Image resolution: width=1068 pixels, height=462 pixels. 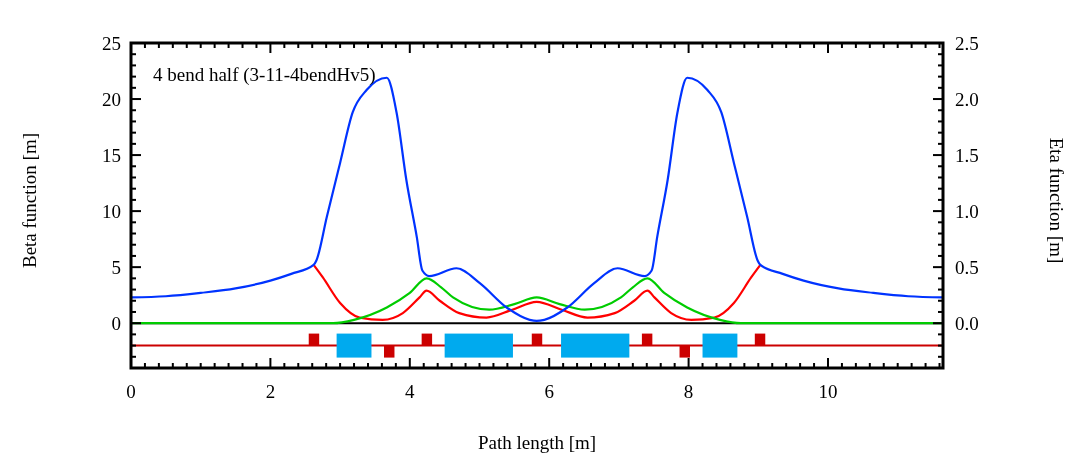 I want to click on y2-axis-title: Eta function [m], so click(x=1056, y=200).